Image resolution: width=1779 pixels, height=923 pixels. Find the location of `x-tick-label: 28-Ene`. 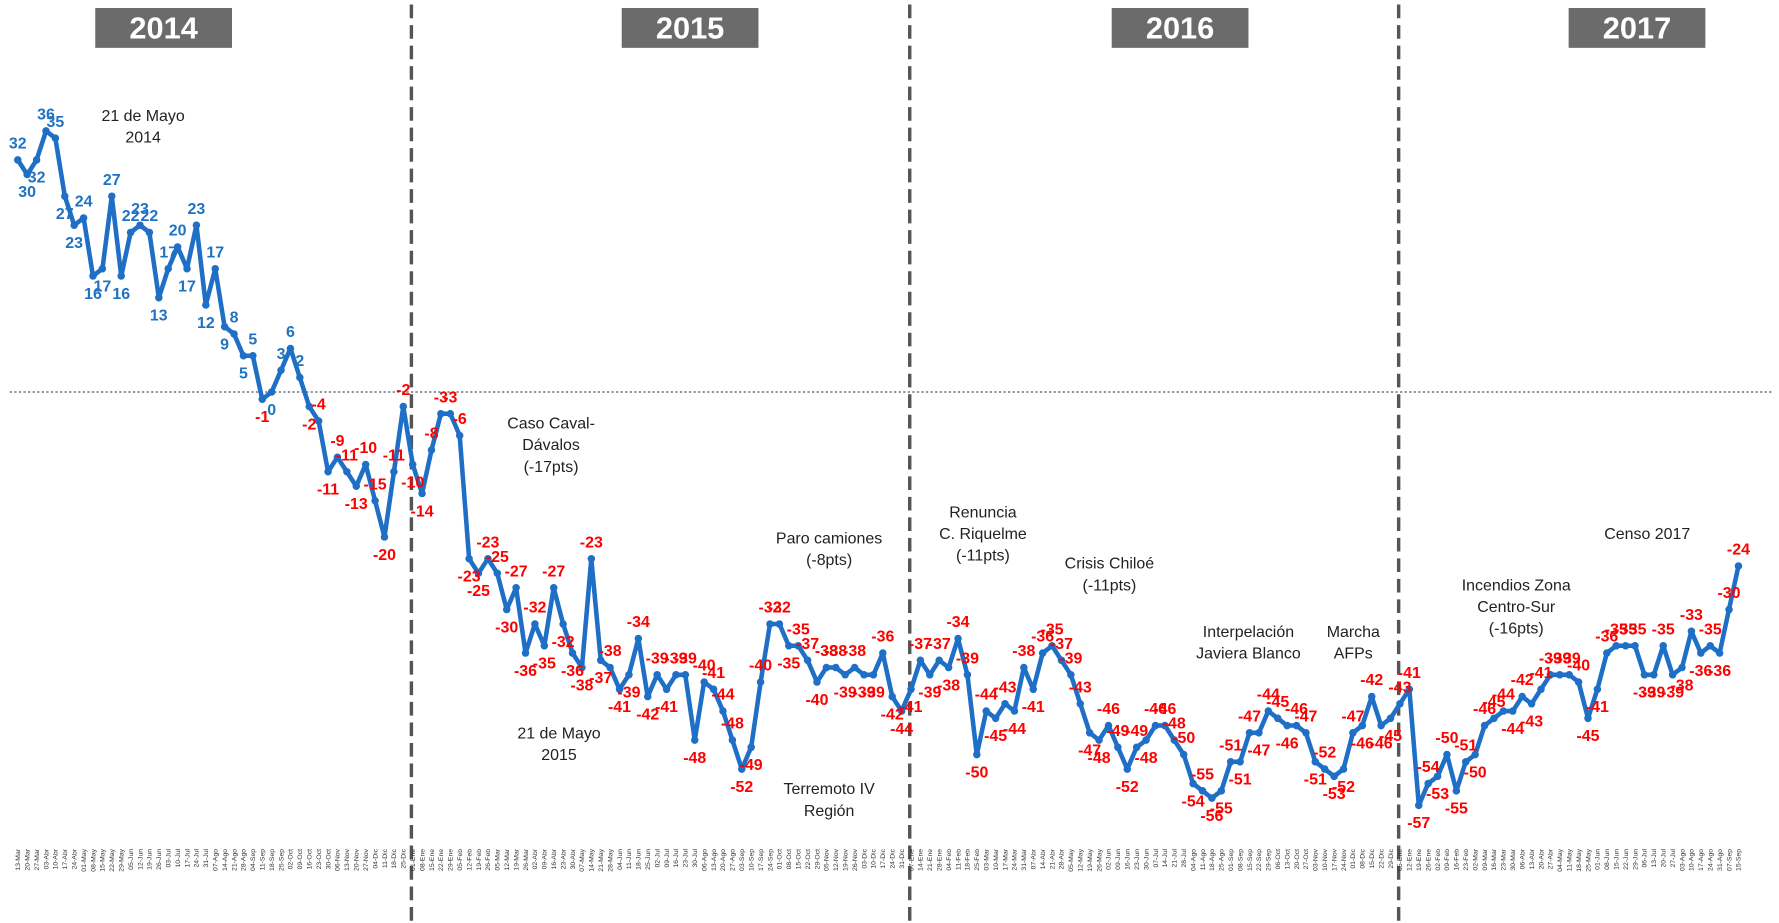

x-tick-label: 28-Ene is located at coordinates (940, 860).